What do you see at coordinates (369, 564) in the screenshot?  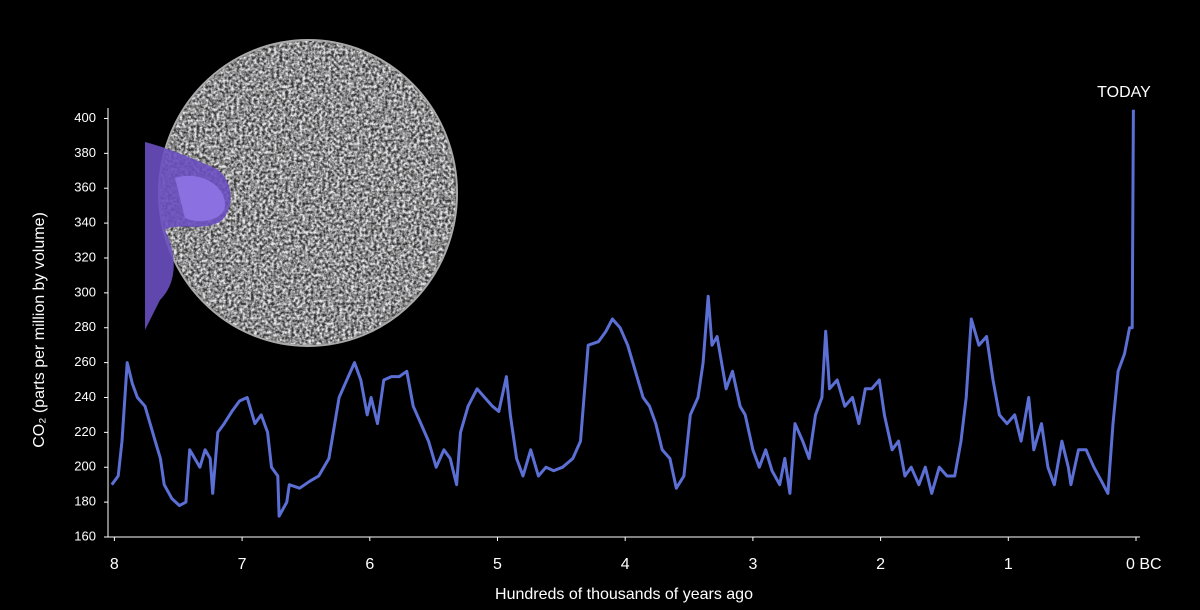 I see `x-tick-label: 6` at bounding box center [369, 564].